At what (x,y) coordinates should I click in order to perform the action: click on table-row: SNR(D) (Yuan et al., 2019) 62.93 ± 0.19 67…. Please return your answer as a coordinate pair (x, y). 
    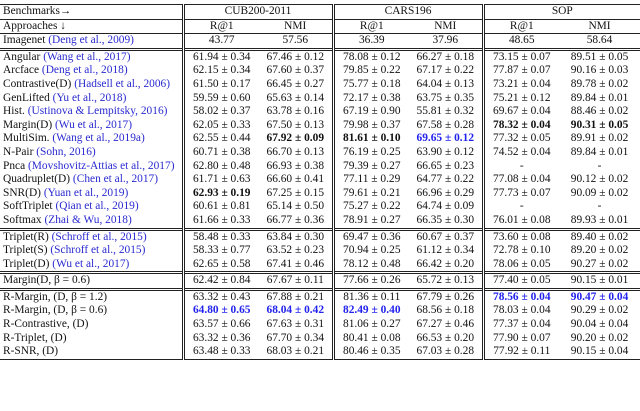
    Looking at the image, I should click on (320, 193).